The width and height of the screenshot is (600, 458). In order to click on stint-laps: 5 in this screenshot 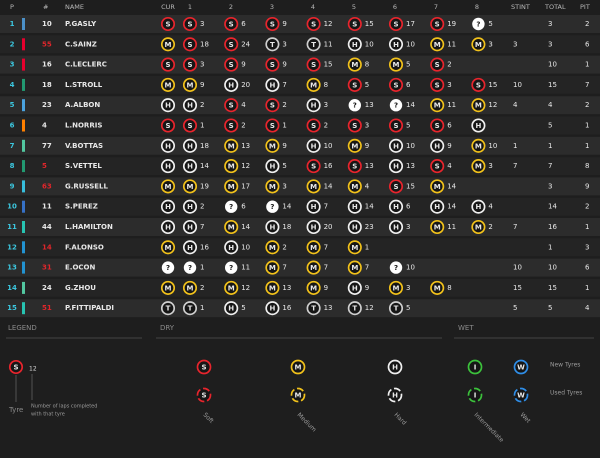, I will do `click(284, 166)`.